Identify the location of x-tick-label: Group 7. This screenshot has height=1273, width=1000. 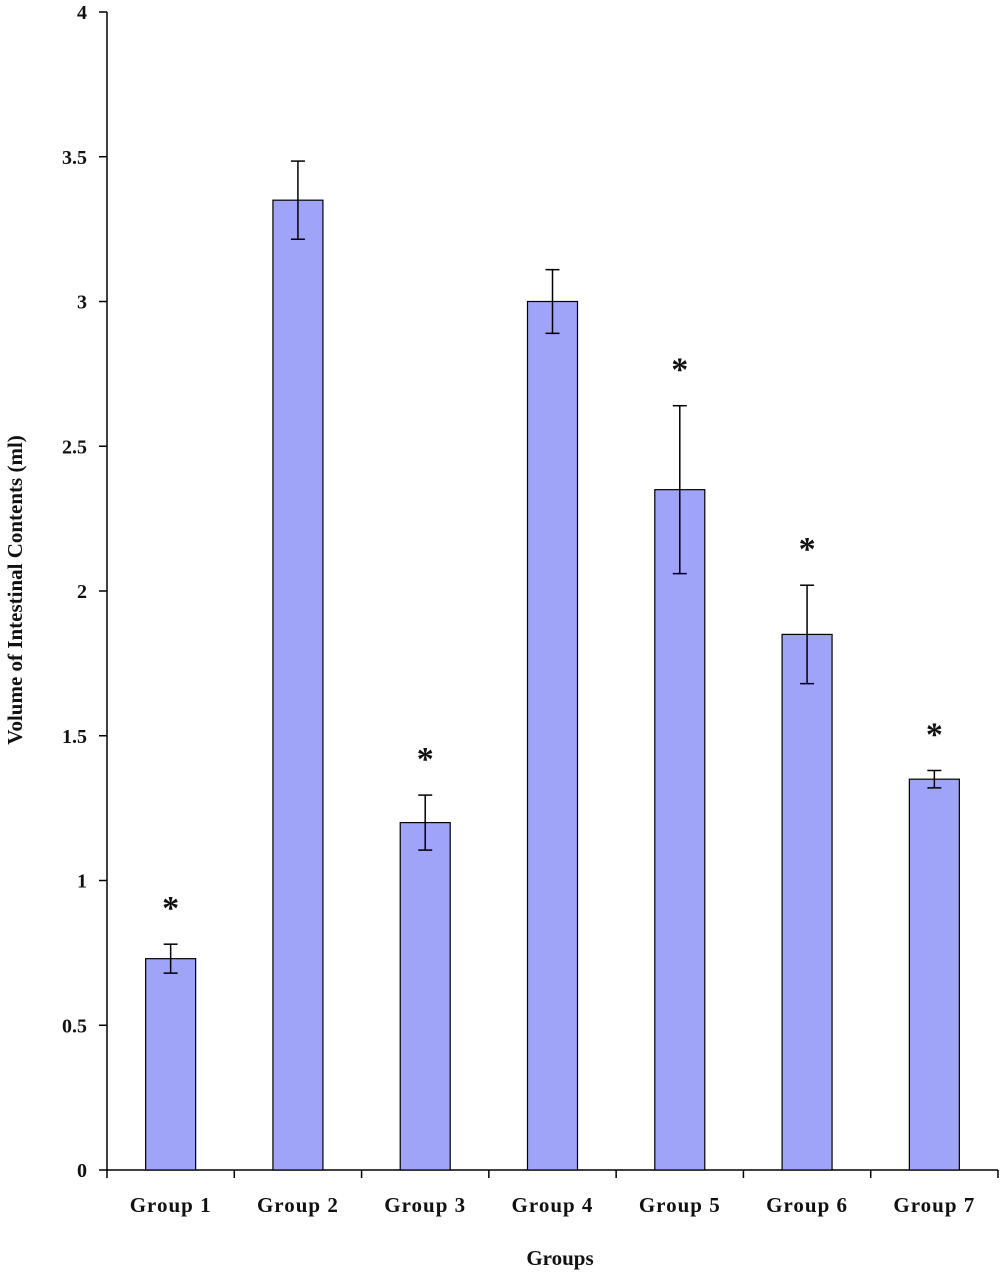
(934, 1205).